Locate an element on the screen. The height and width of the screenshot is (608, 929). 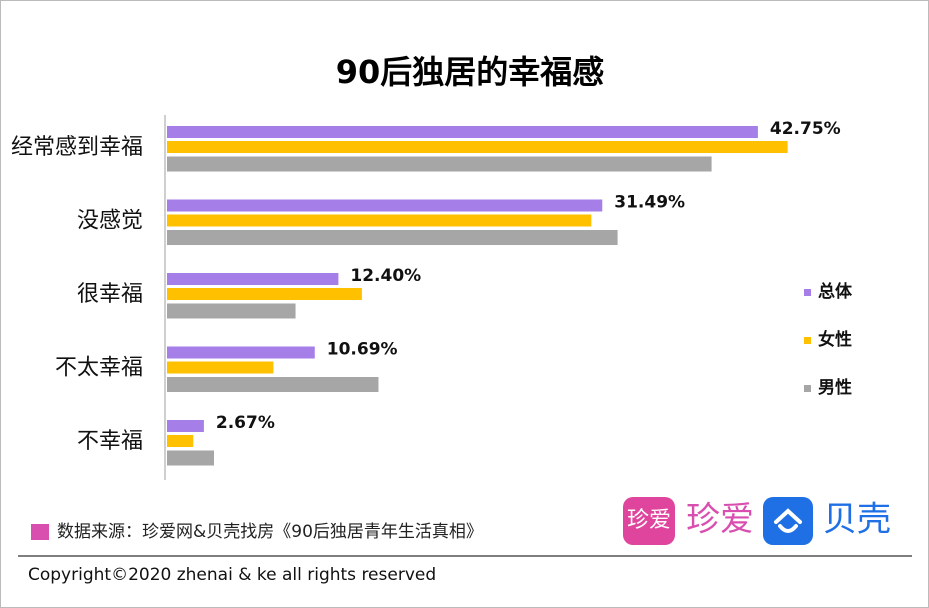
source: 数据来源：珍爱网&贝壳找房《90后独居青年生活真相》 is located at coordinates (270, 532).